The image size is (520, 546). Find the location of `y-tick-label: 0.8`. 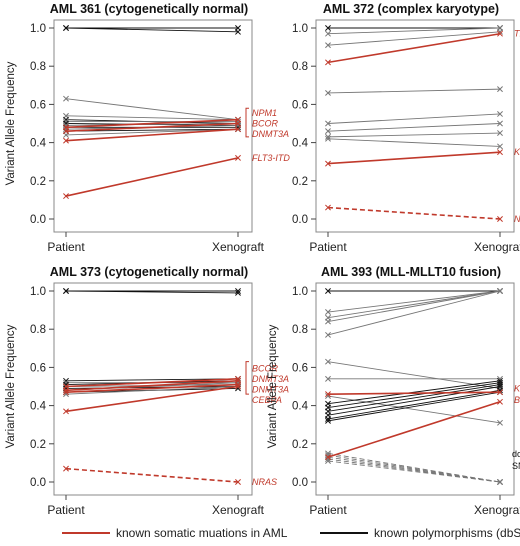

y-tick-label: 0.8 is located at coordinates (300, 330).